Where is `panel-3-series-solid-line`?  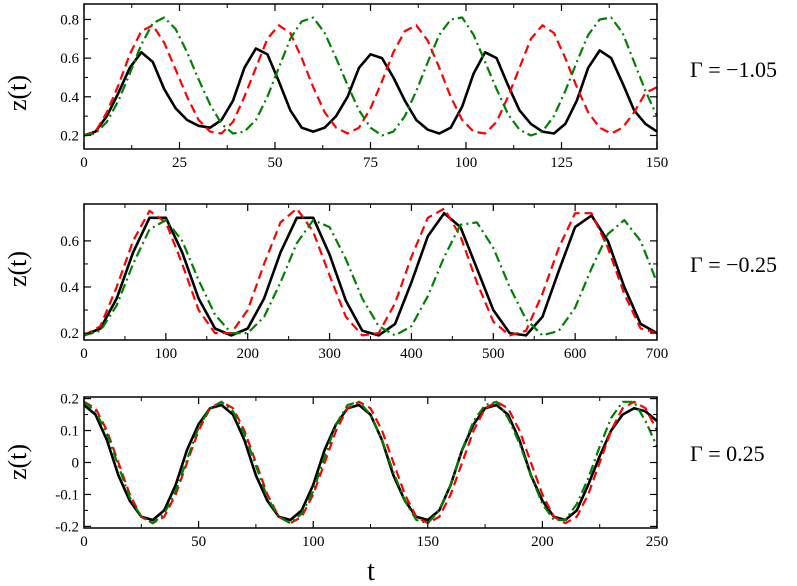 panel-3-series-solid-line is located at coordinates (370, 462).